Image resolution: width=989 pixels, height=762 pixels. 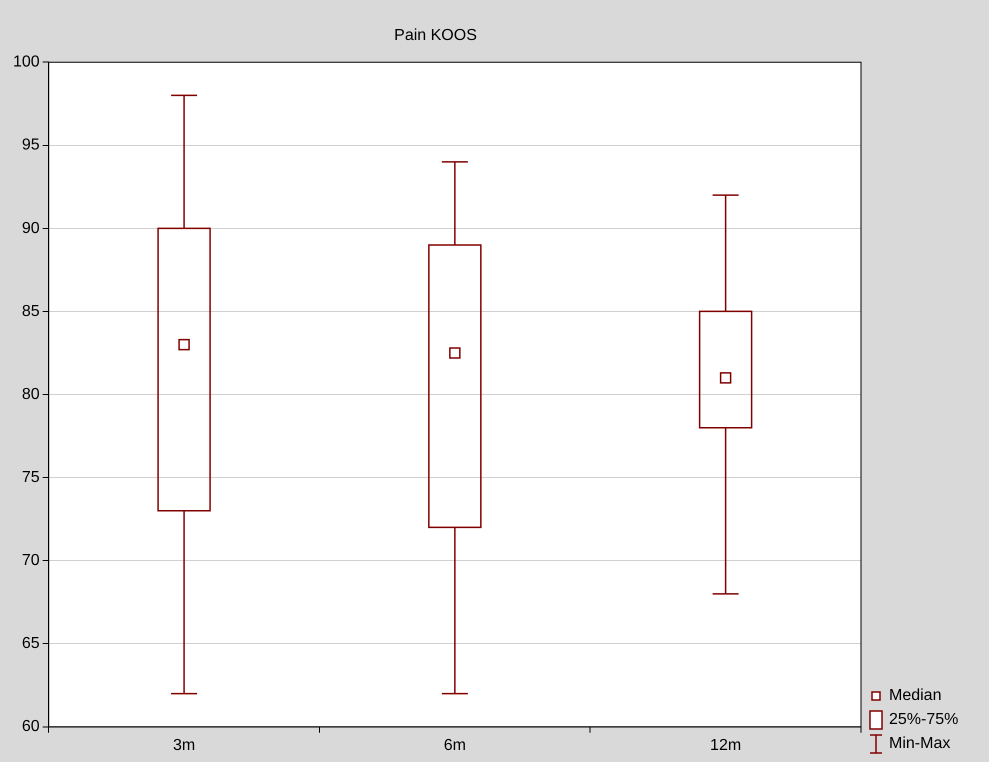 I want to click on y-tick-label: 95, so click(x=31, y=145).